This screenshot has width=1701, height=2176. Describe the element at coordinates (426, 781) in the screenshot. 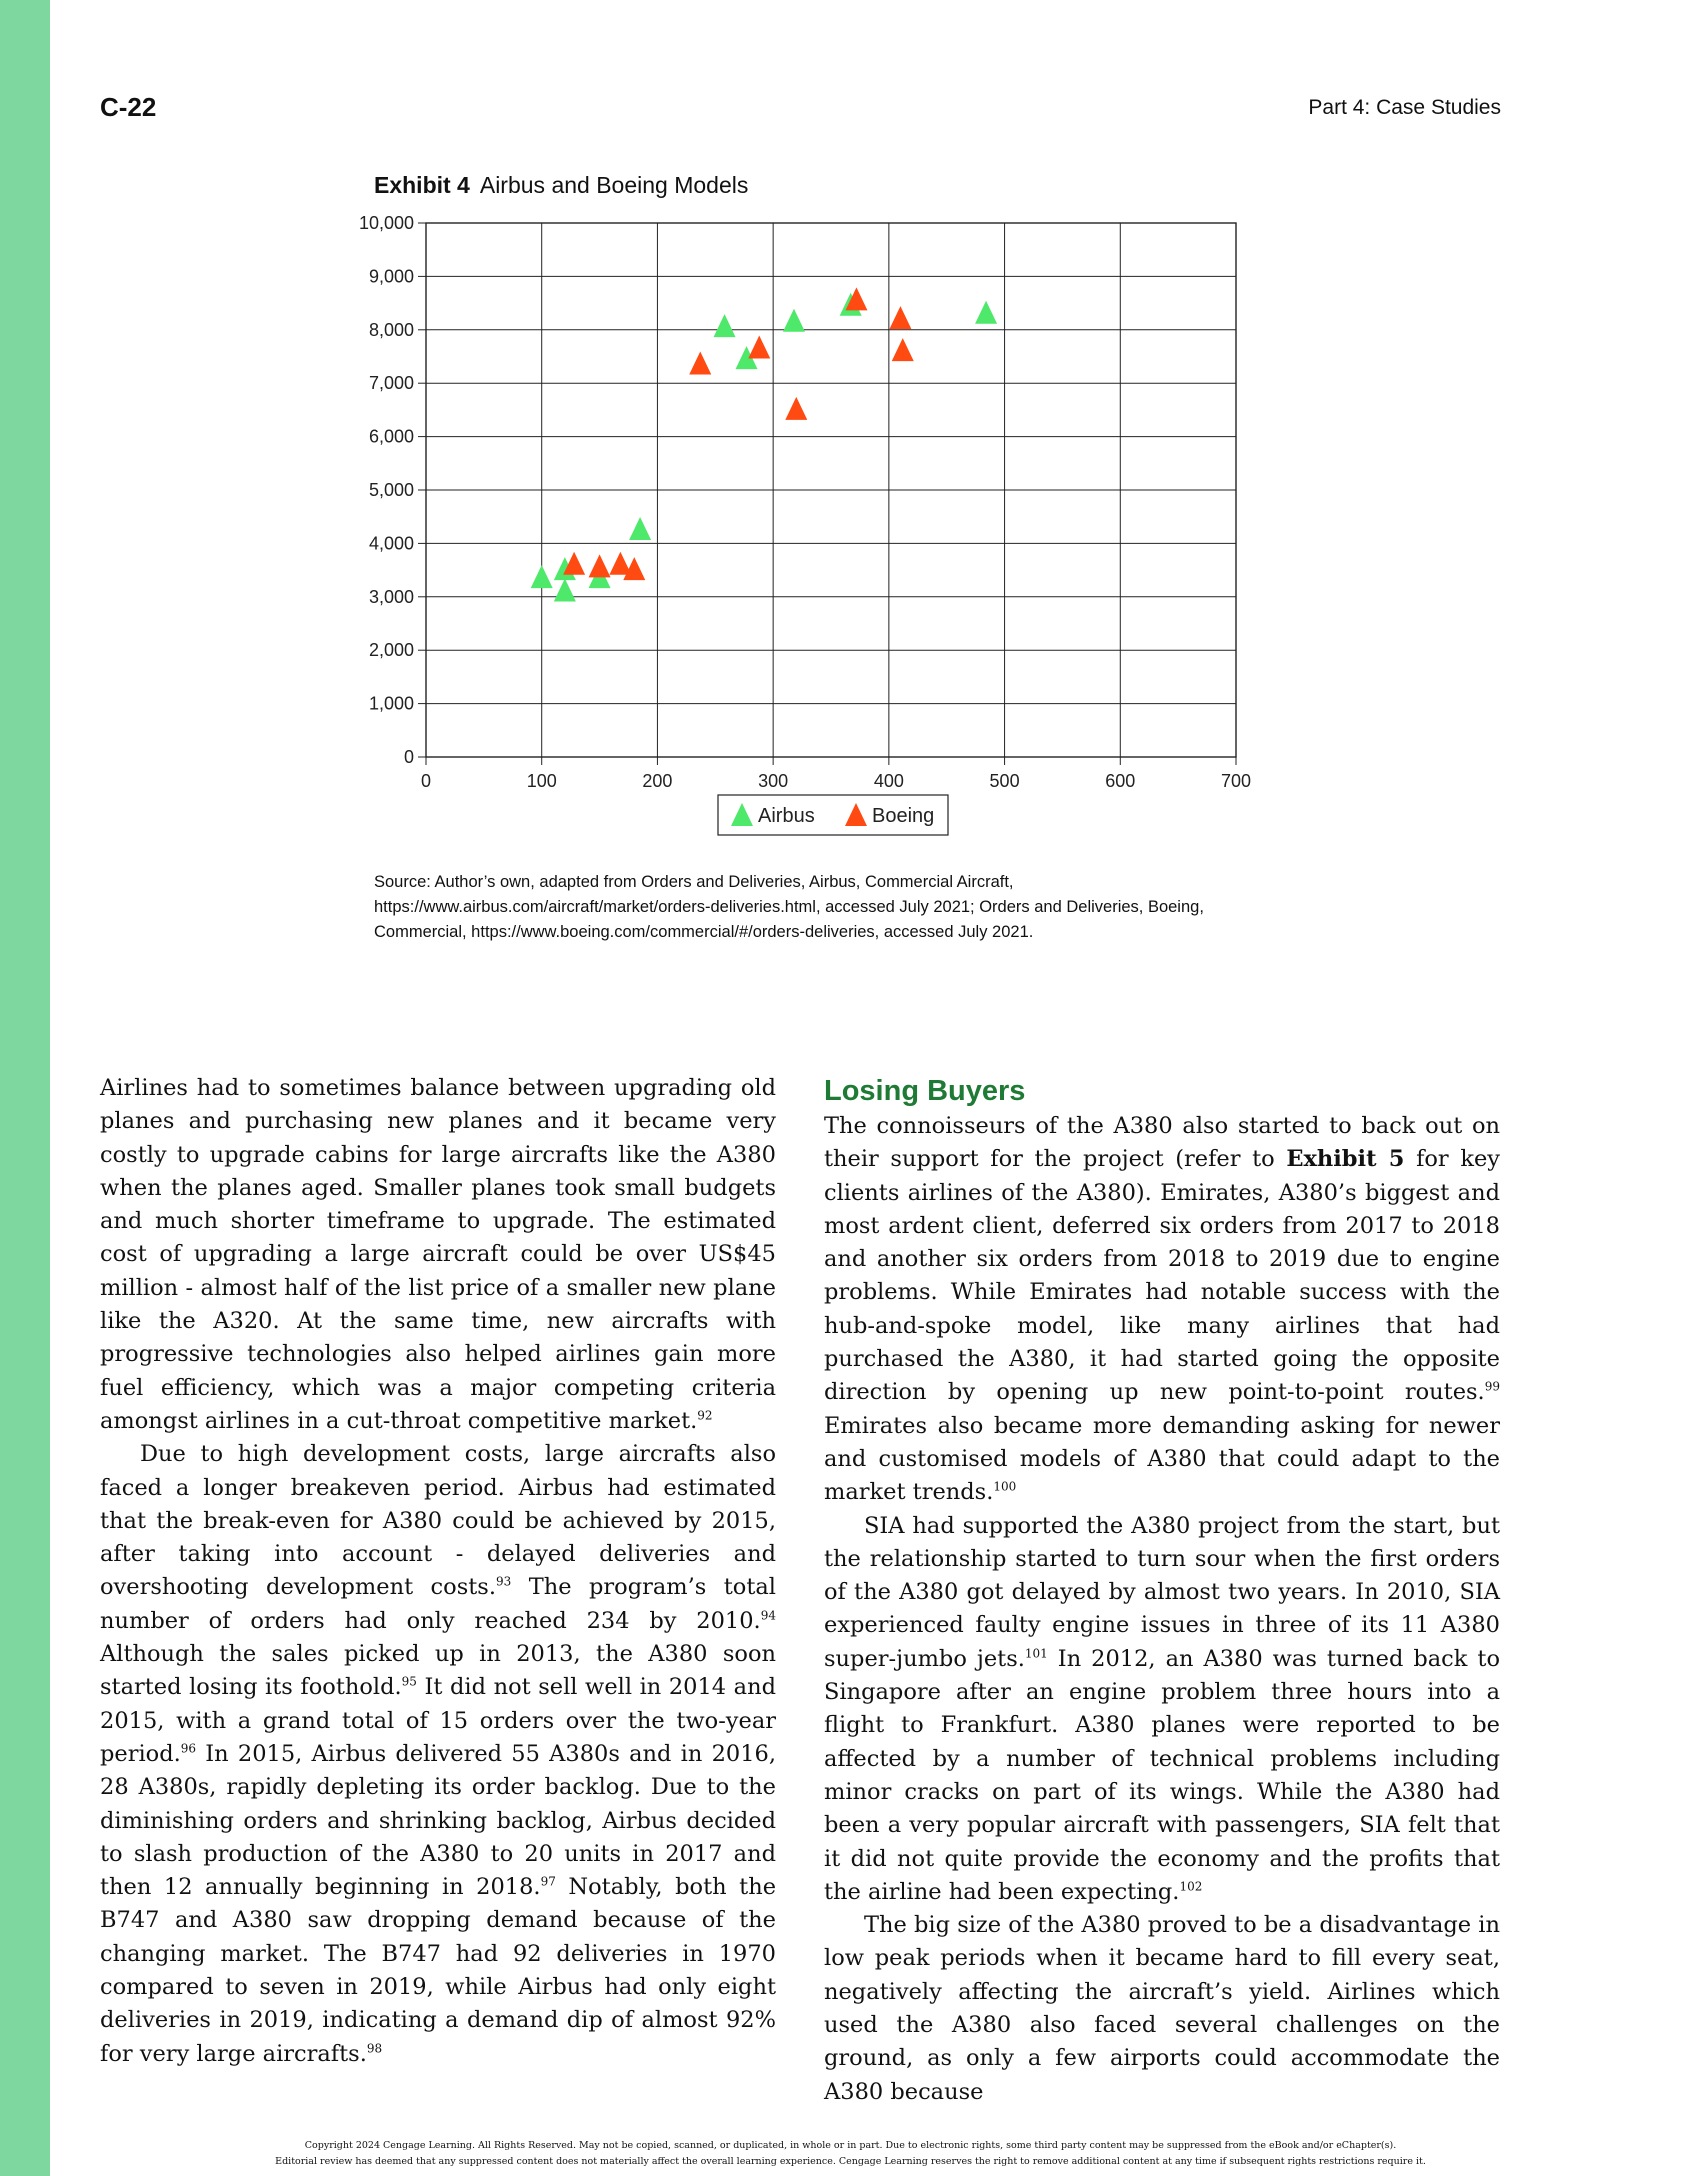

I see `x-tick-label: 0` at that location.